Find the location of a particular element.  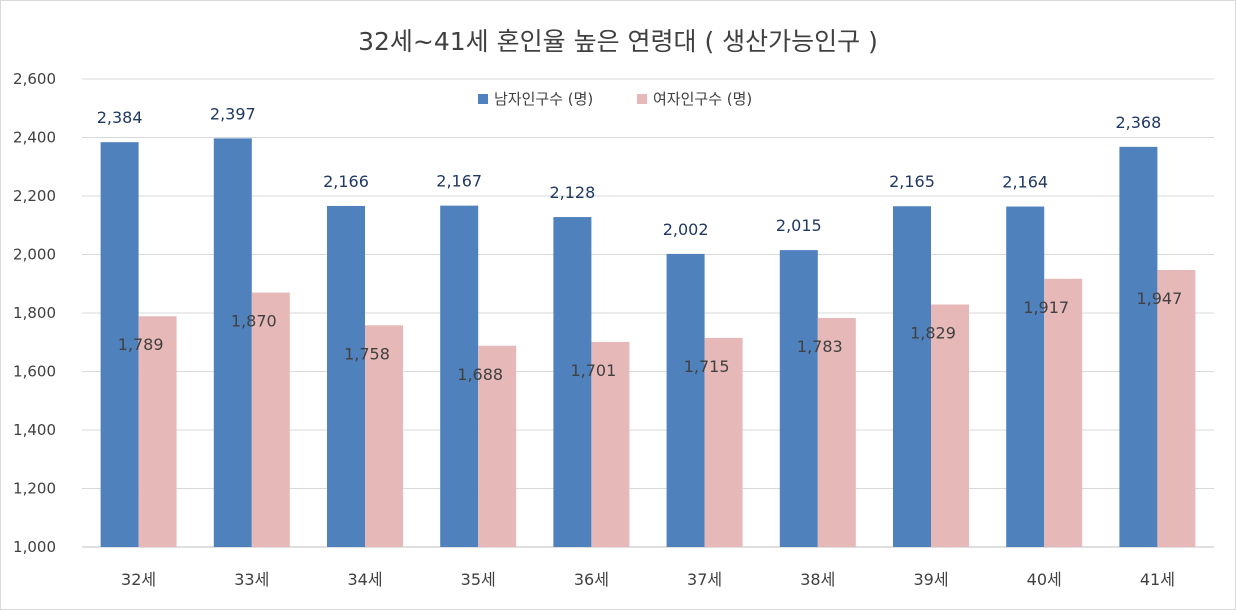

legend-swatch-male is located at coordinates (483, 99).